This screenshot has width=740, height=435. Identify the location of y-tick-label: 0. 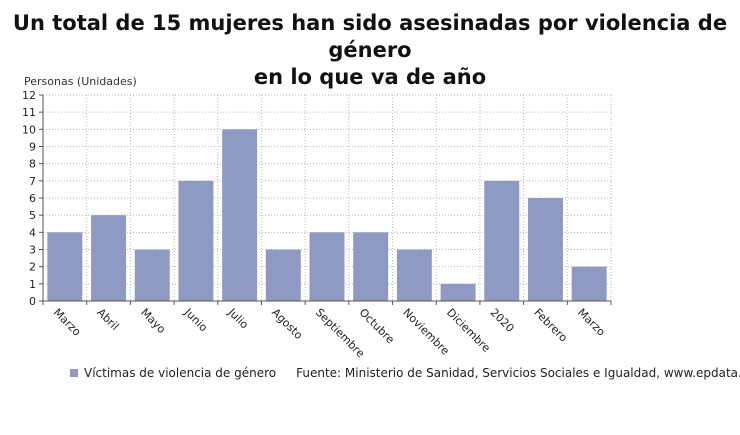
(32, 301).